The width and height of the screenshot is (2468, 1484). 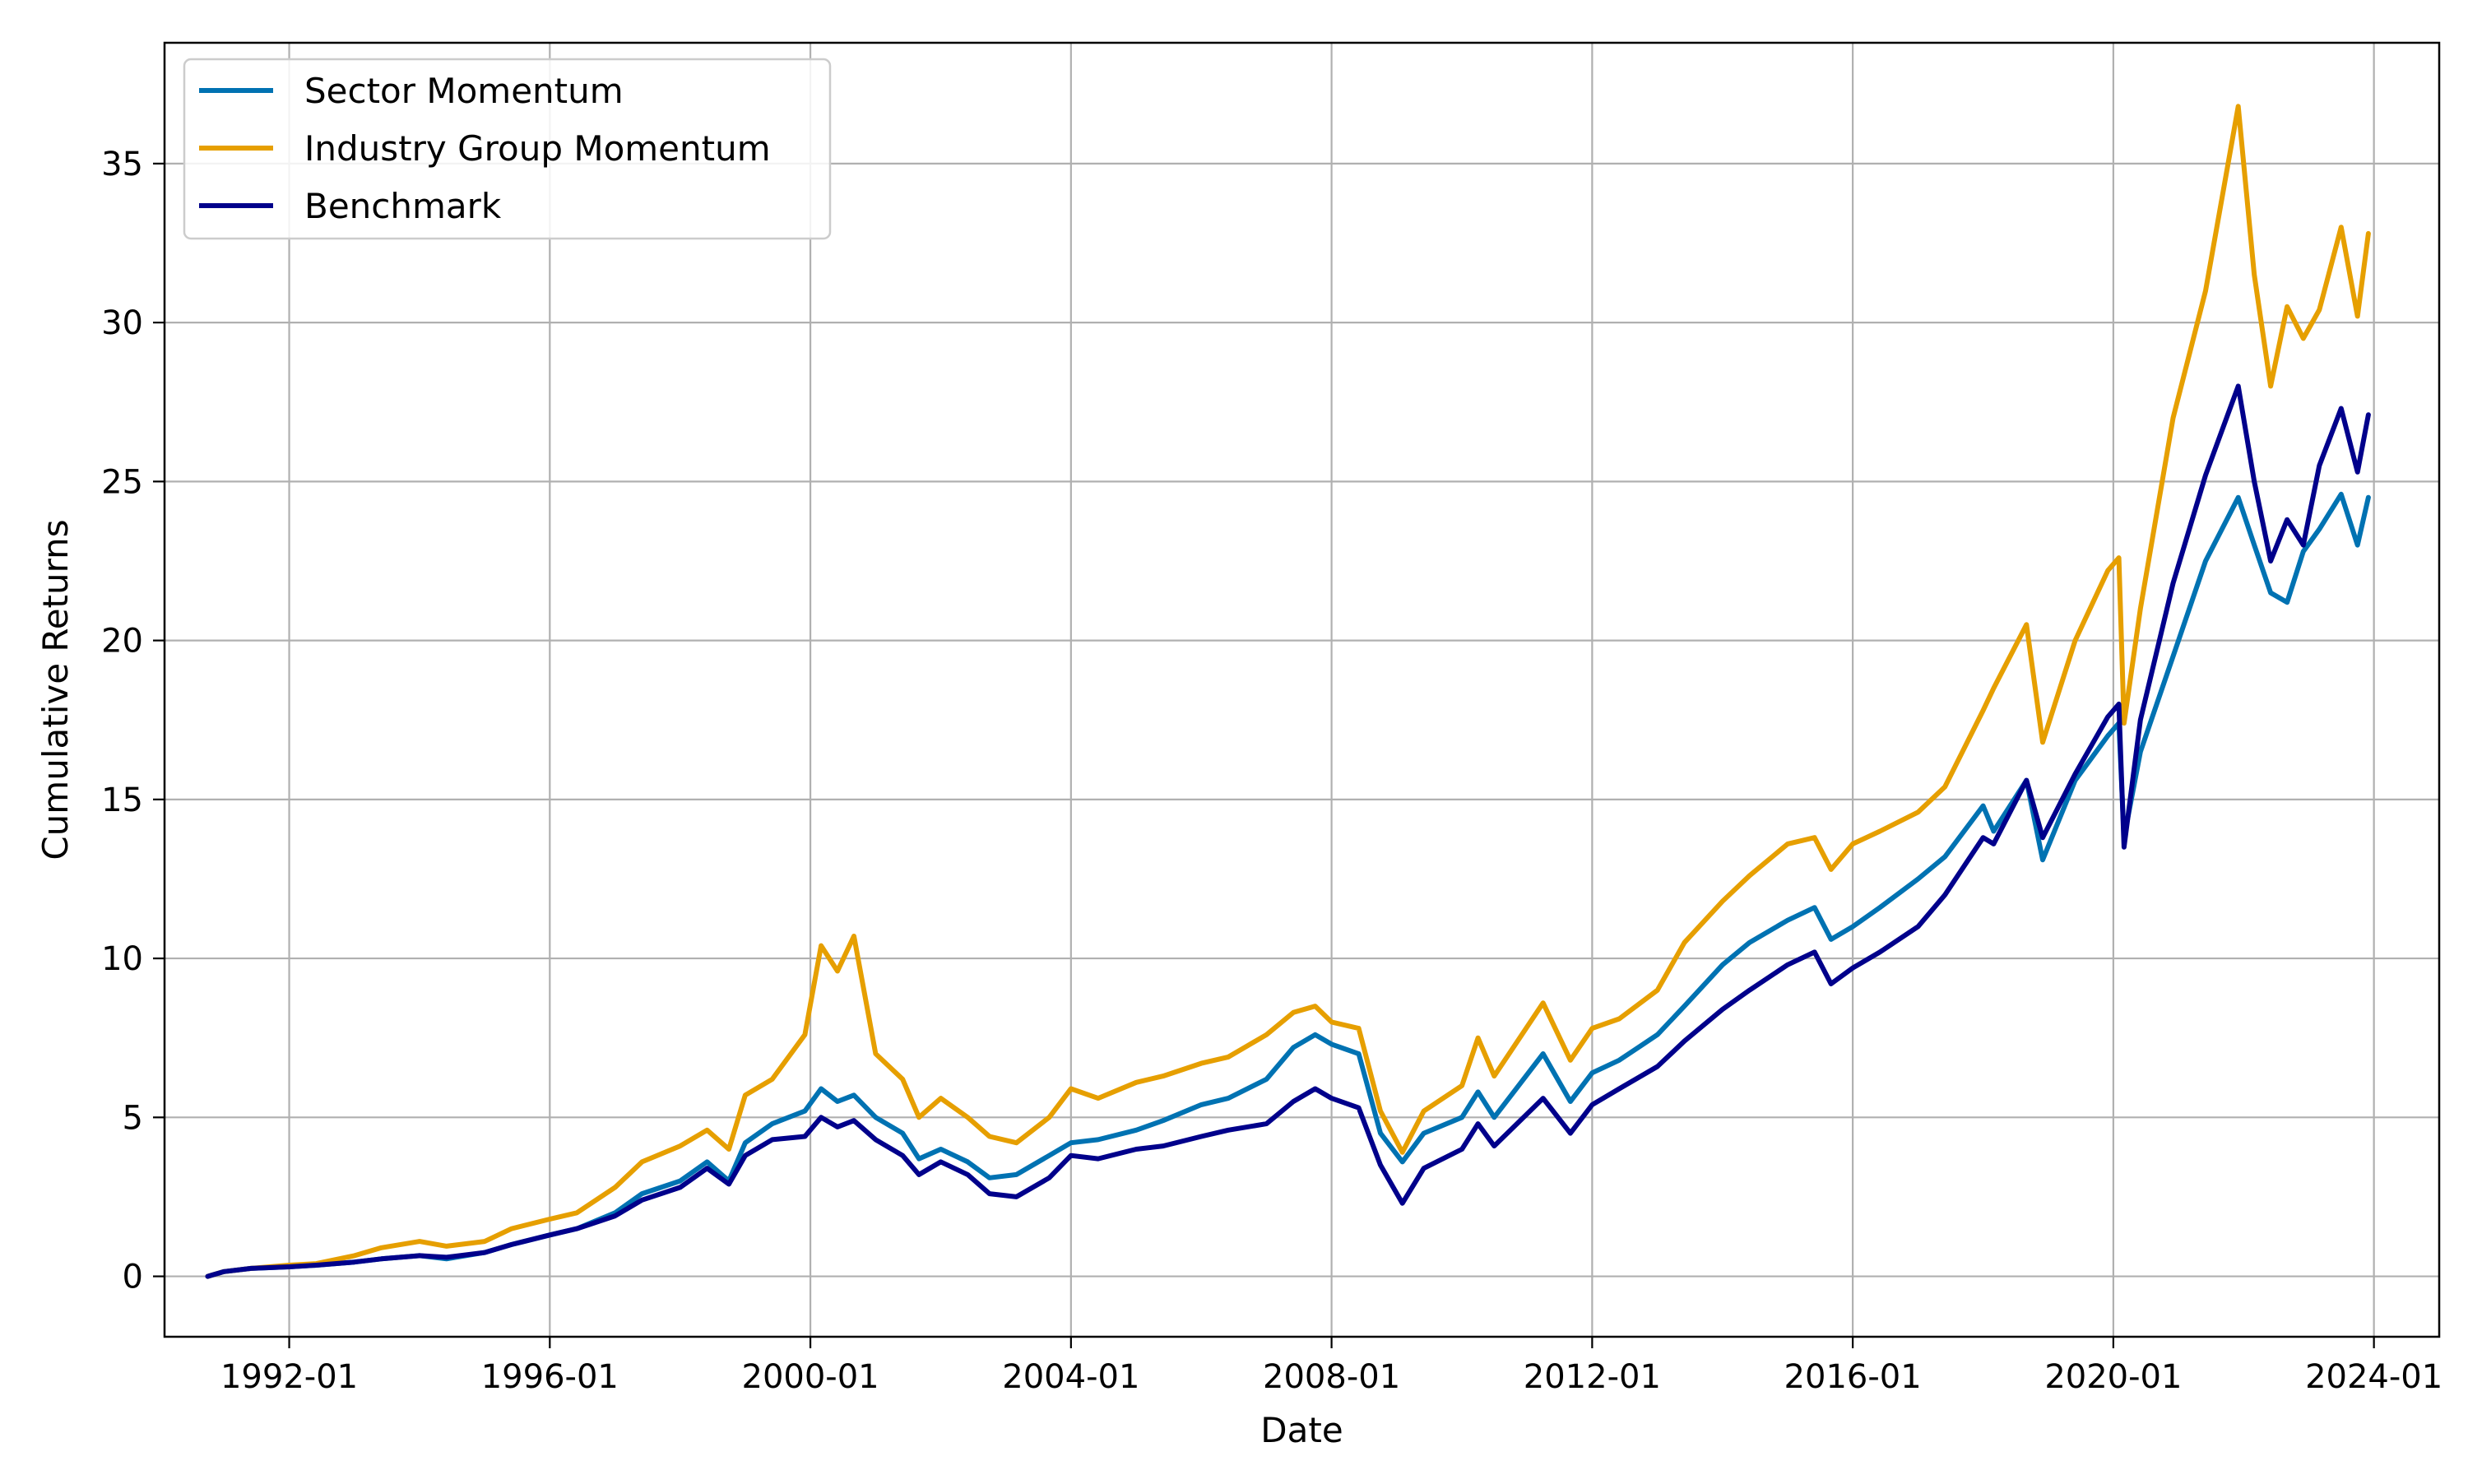 I want to click on y-tick-label: 10, so click(x=122, y=959).